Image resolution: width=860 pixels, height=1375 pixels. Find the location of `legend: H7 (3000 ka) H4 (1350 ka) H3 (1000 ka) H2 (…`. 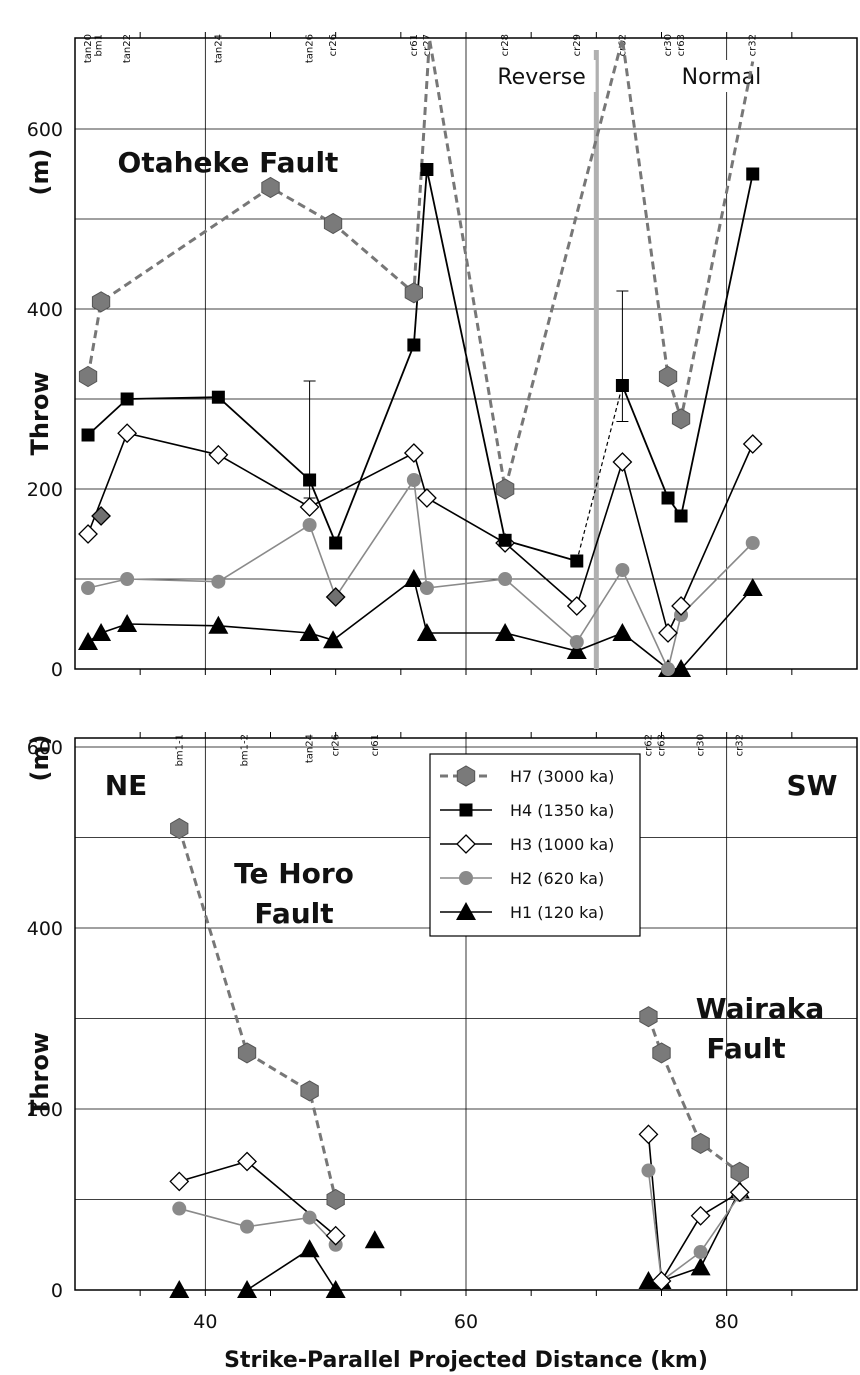

legend: H7 (3000 ka) H4 (1350 ka) H3 (1000 ka) H2 (… is located at coordinates (535, 845).